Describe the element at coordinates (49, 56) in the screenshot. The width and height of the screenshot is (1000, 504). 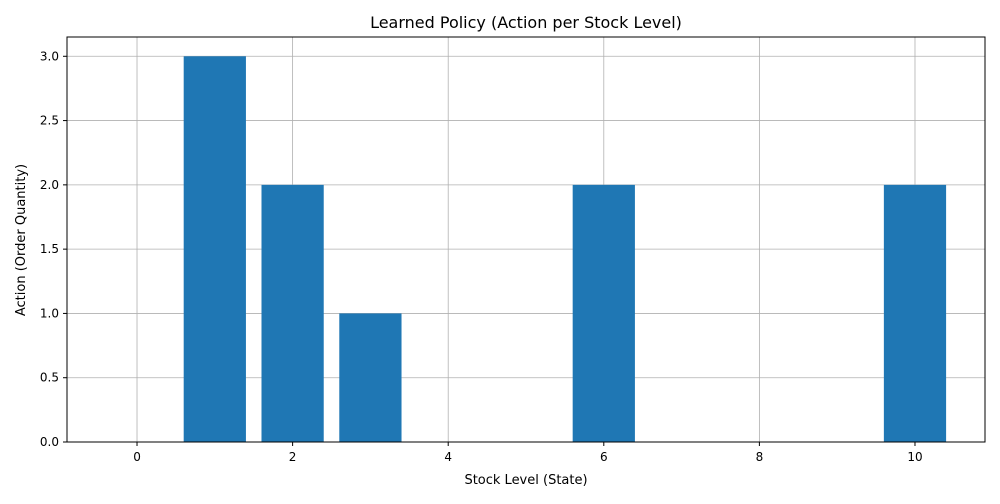
I see `y-tick-label: 3.0` at that location.